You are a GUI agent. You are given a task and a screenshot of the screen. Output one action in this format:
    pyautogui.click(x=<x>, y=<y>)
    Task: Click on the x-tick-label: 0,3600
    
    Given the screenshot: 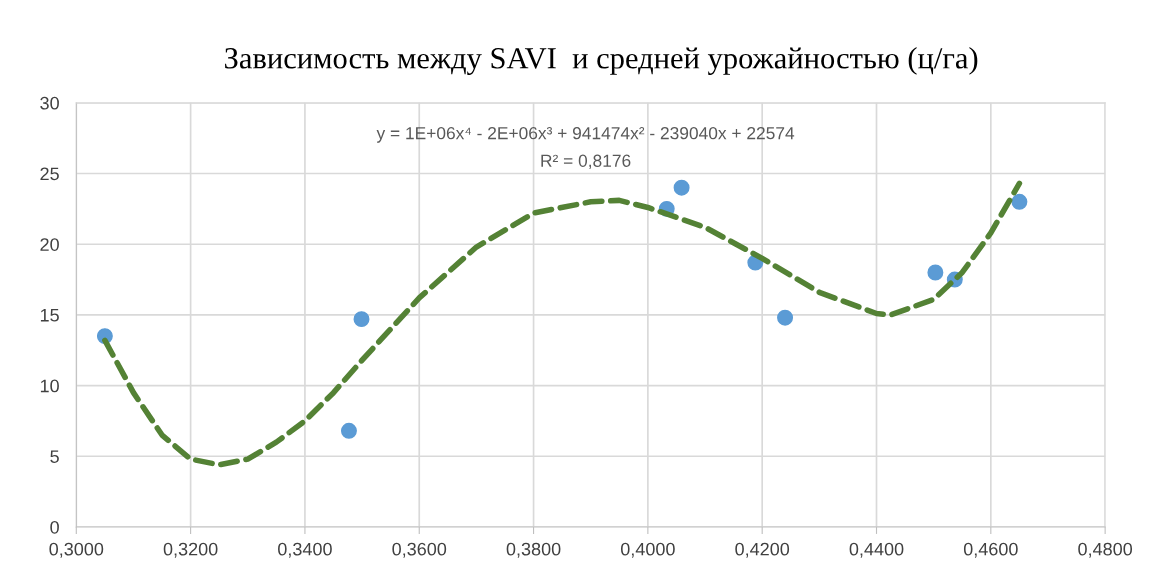 What is the action you would take?
    pyautogui.click(x=419, y=550)
    